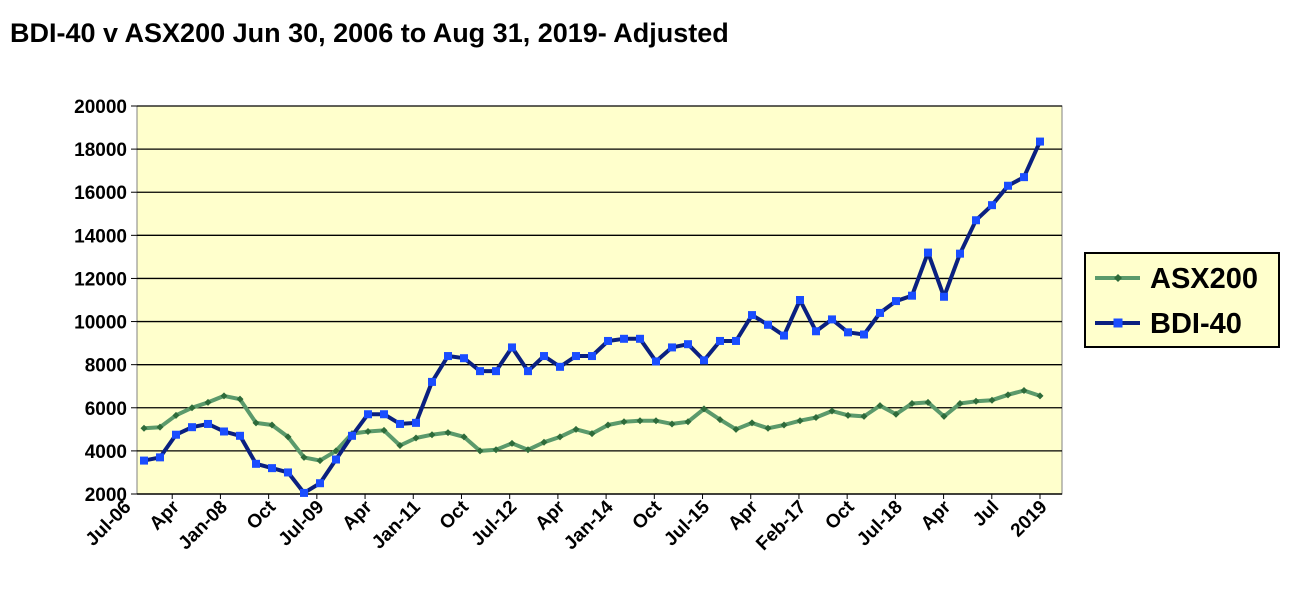  I want to click on legend: ASX200 BDI-40, so click(1182, 300).